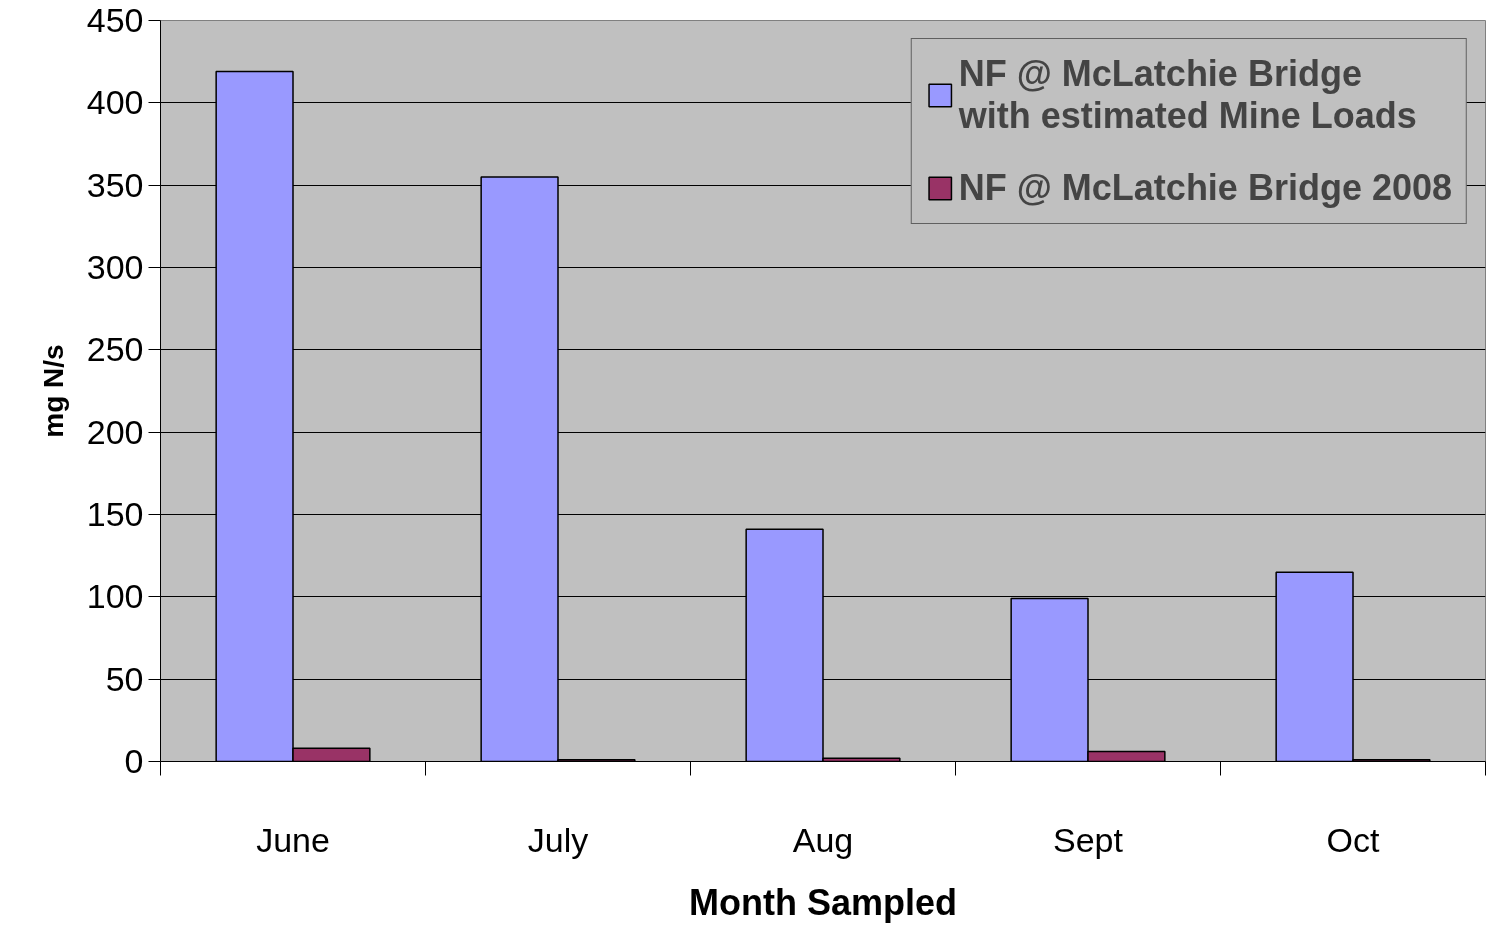 This screenshot has width=1496, height=929. I want to click on y-tick-label: 100, so click(115, 596).